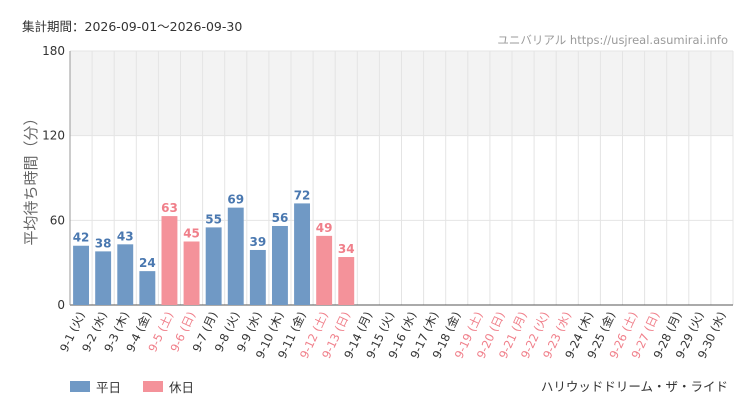  I want to click on legend-item-holiday: 休日, so click(168, 386).